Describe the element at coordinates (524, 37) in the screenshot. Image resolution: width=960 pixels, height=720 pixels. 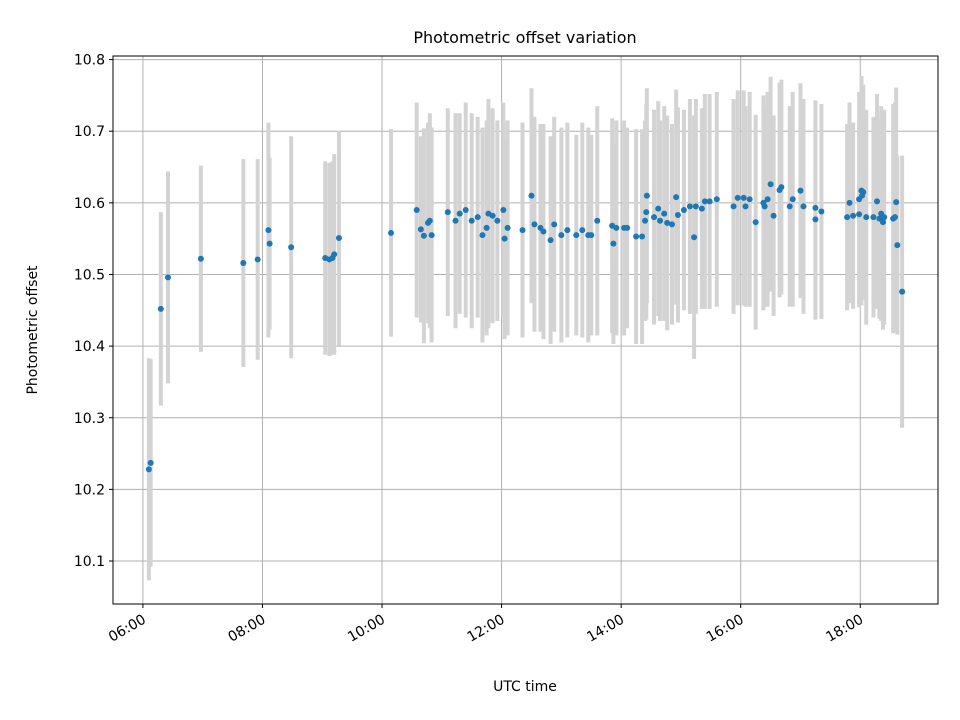
I see `chart-title: Photometric offset variation` at that location.